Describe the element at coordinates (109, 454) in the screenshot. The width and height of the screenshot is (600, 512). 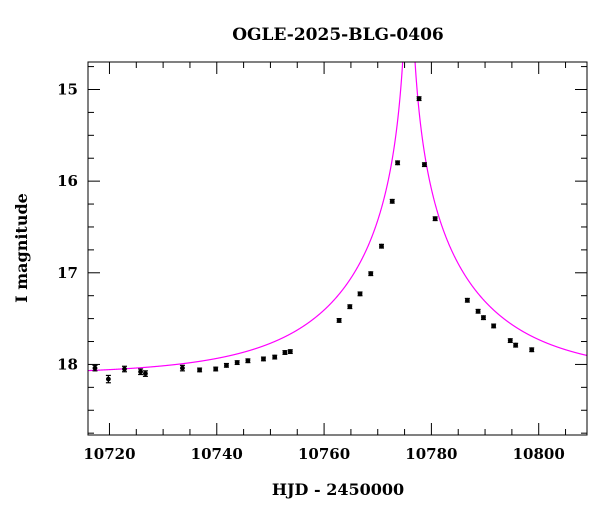
I see `x-tick-label: 10720` at that location.